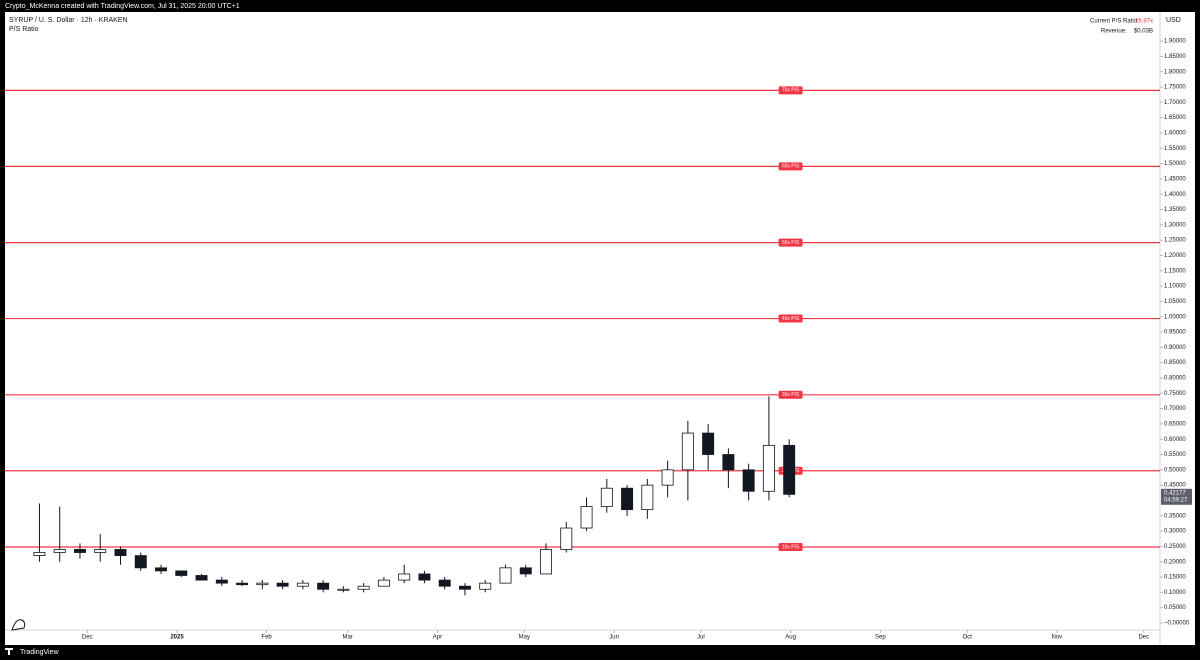  I want to click on y-tick-label: 1.70000, so click(1175, 103).